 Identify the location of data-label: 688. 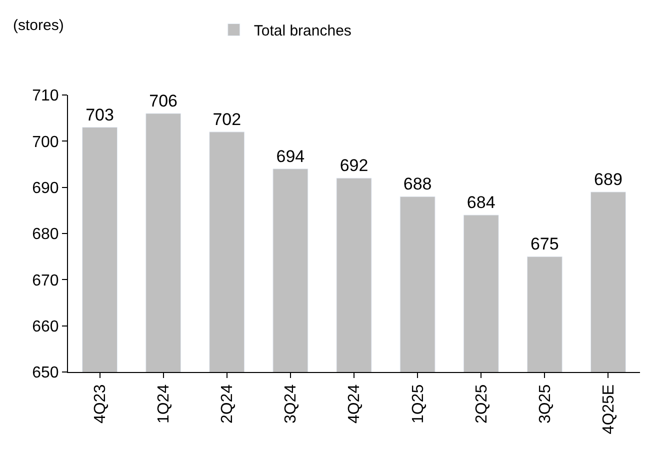
(417, 184).